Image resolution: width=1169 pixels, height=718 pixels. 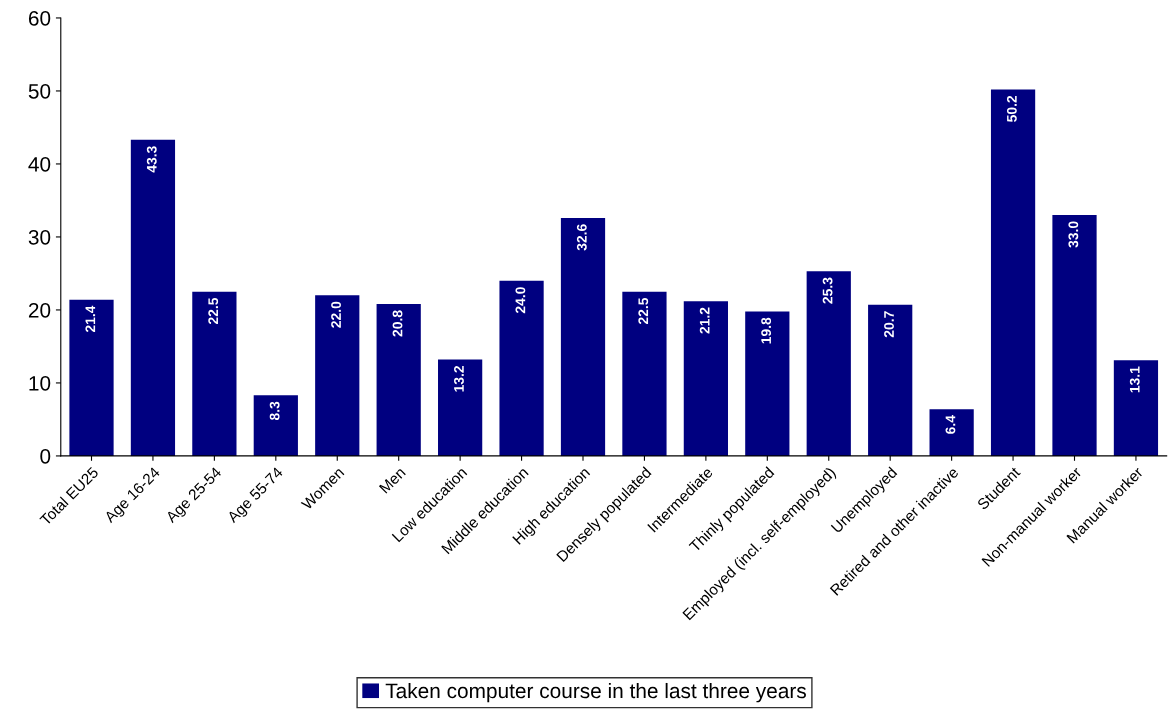 What do you see at coordinates (90, 319) in the screenshot?
I see `text: 21.4` at bounding box center [90, 319].